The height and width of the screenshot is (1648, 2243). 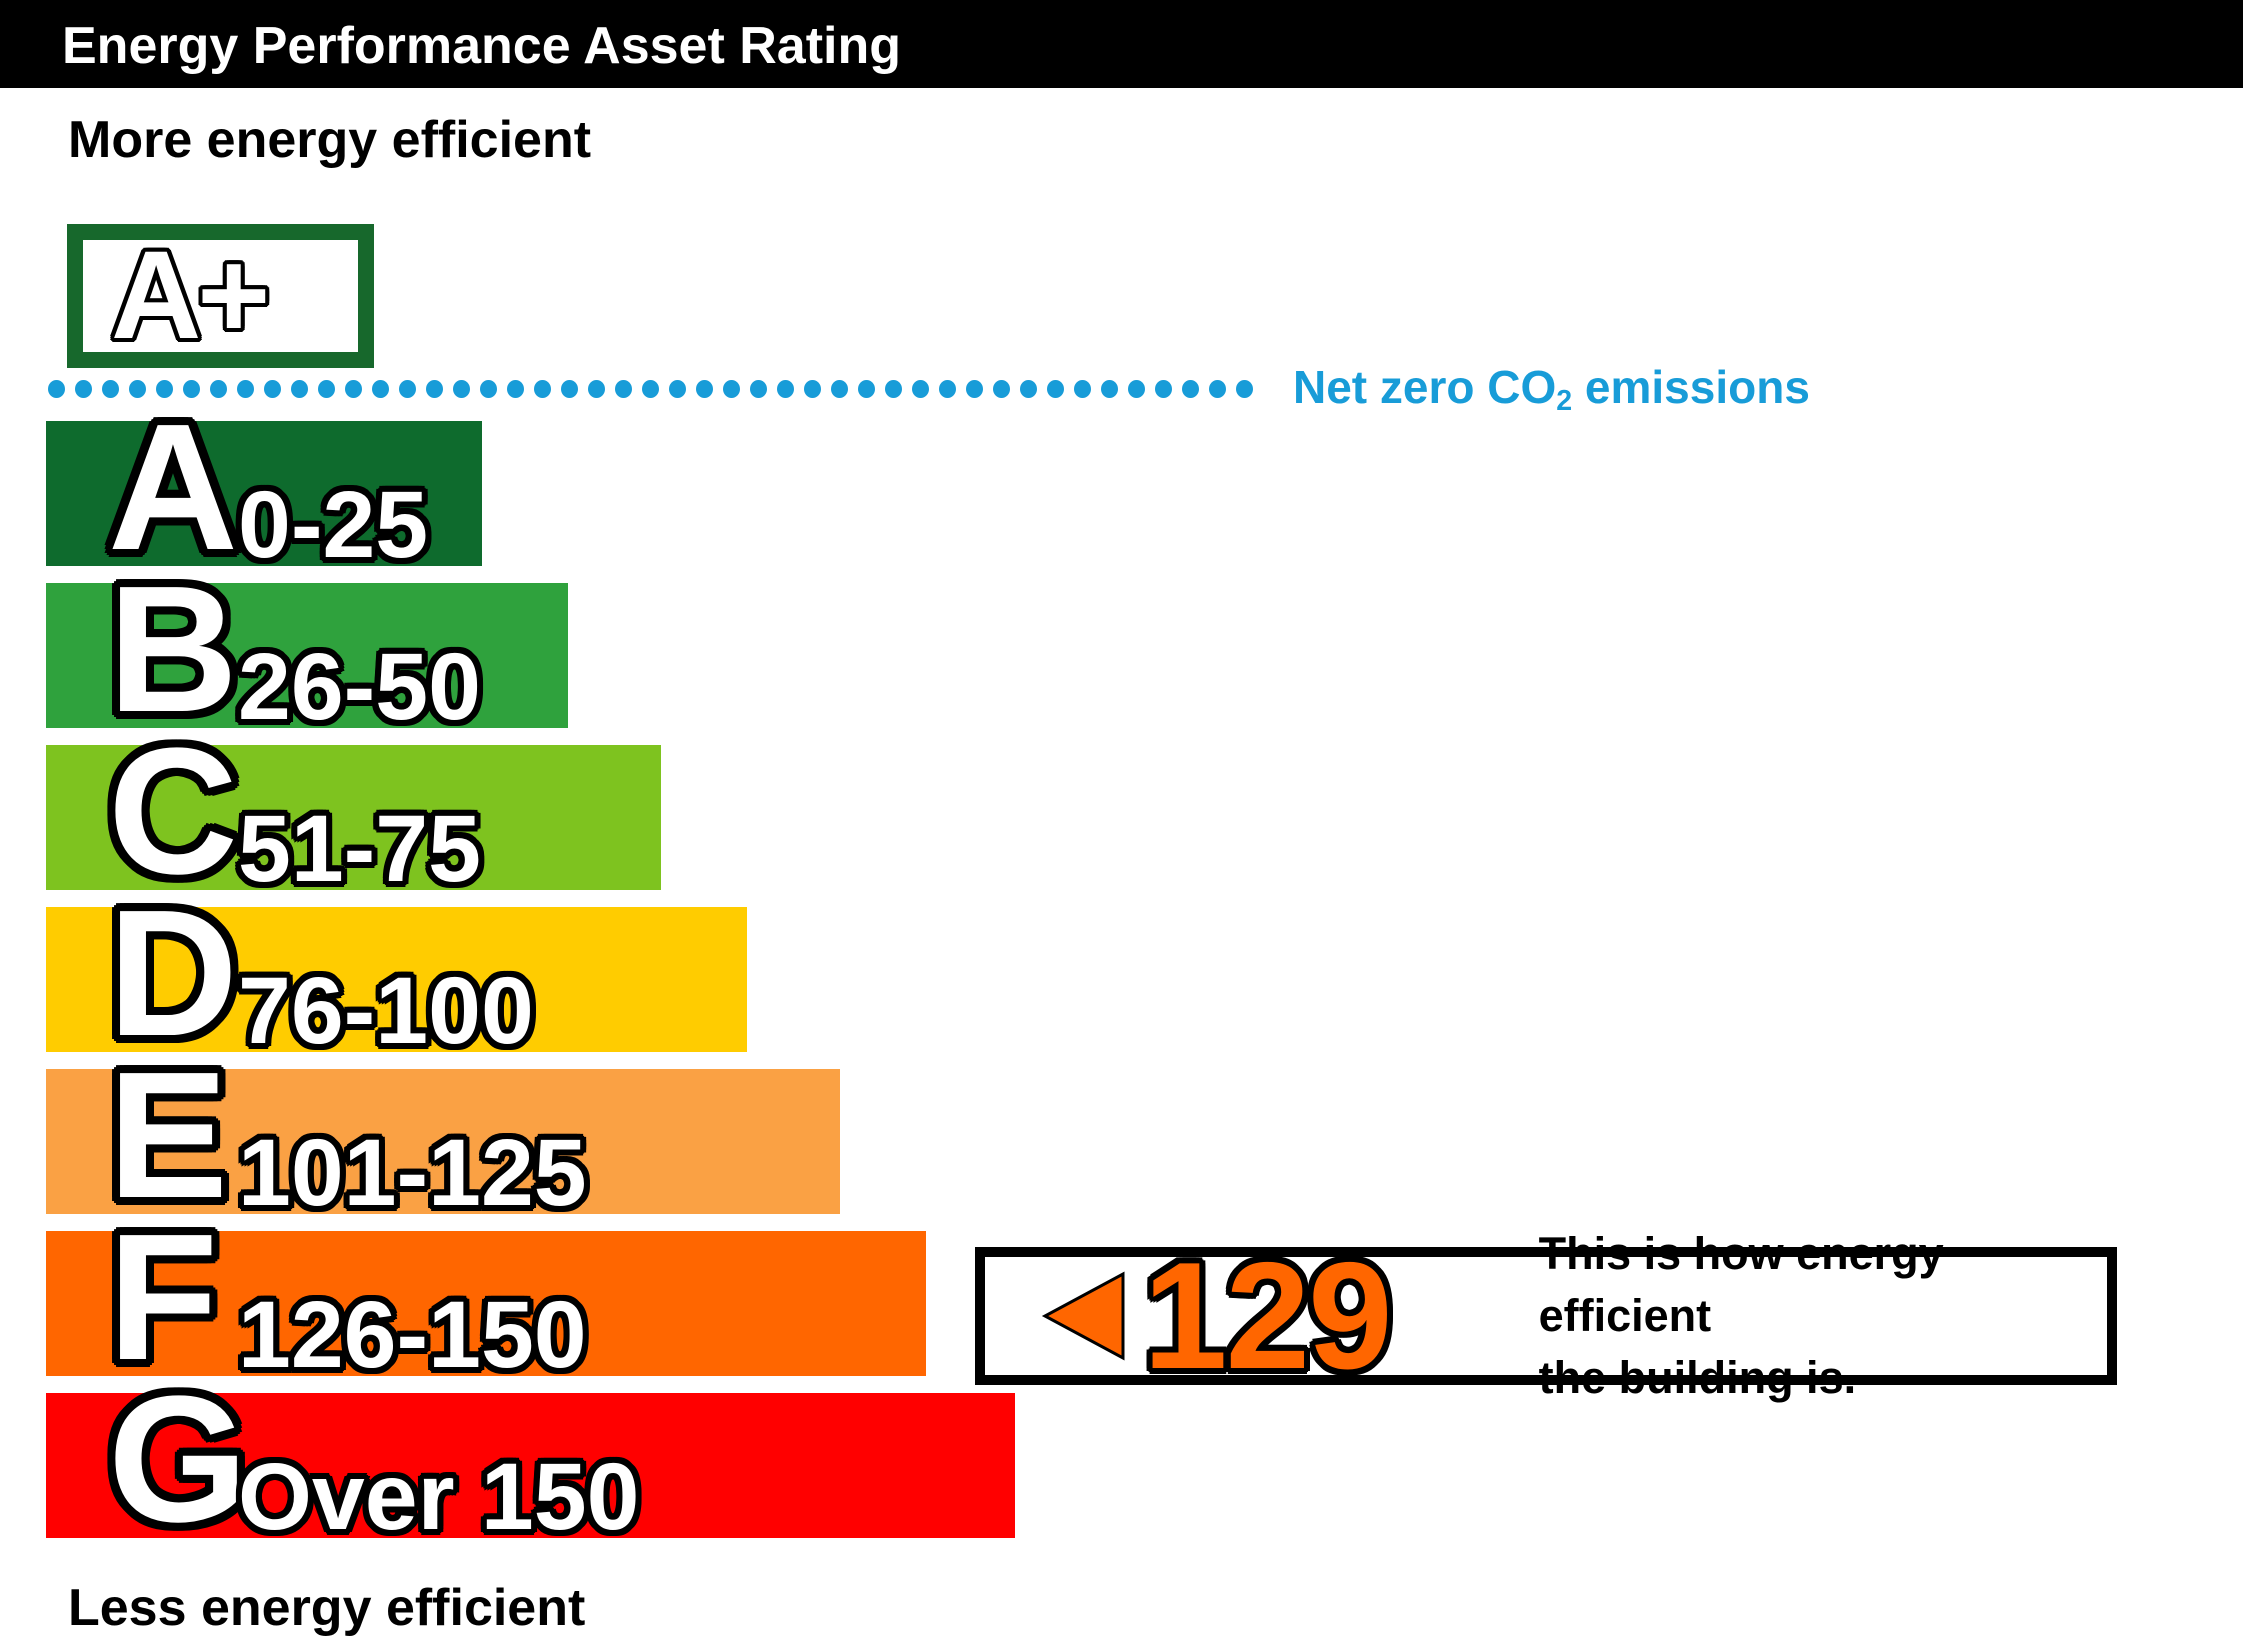 What do you see at coordinates (386, 1011) in the screenshot?
I see `grade-range: 76-100` at bounding box center [386, 1011].